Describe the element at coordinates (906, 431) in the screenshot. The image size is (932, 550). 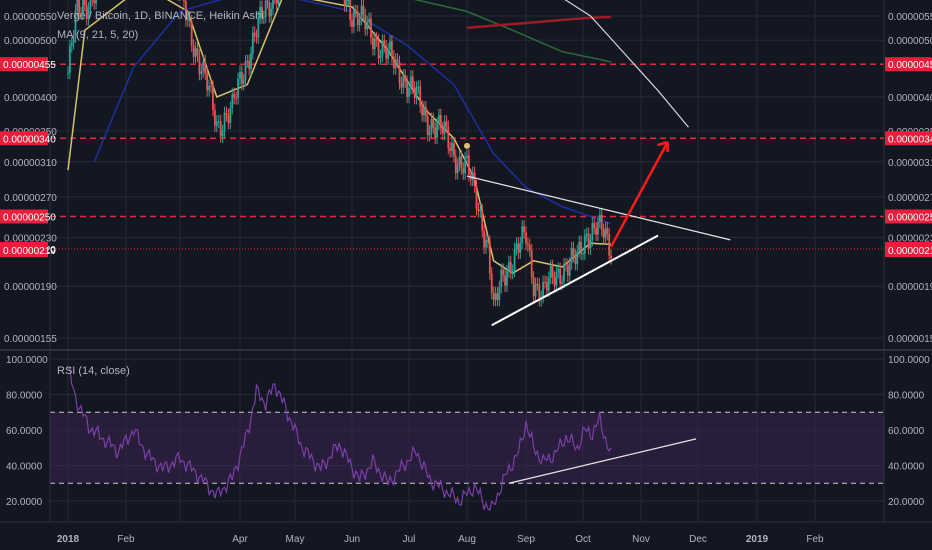
I see `rsi-tick-label: 60.0000` at that location.